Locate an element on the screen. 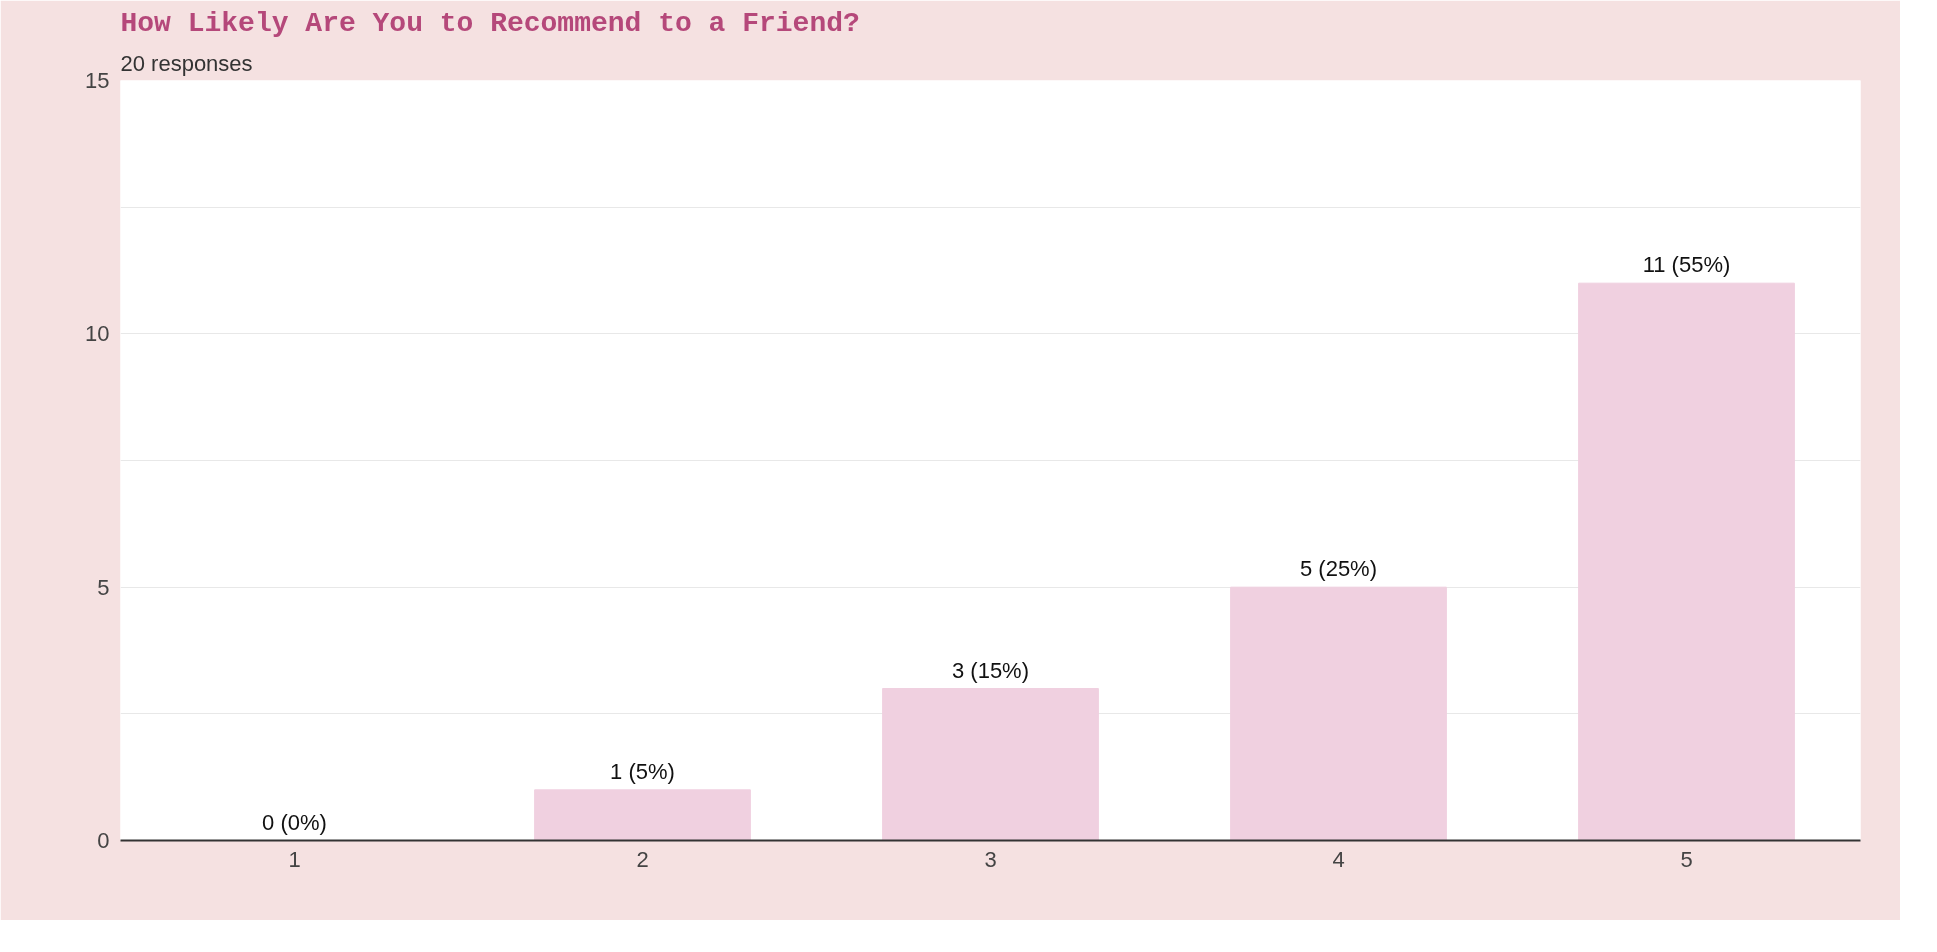 The width and height of the screenshot is (1937, 952). x-tick-label: 5 is located at coordinates (1686, 859).